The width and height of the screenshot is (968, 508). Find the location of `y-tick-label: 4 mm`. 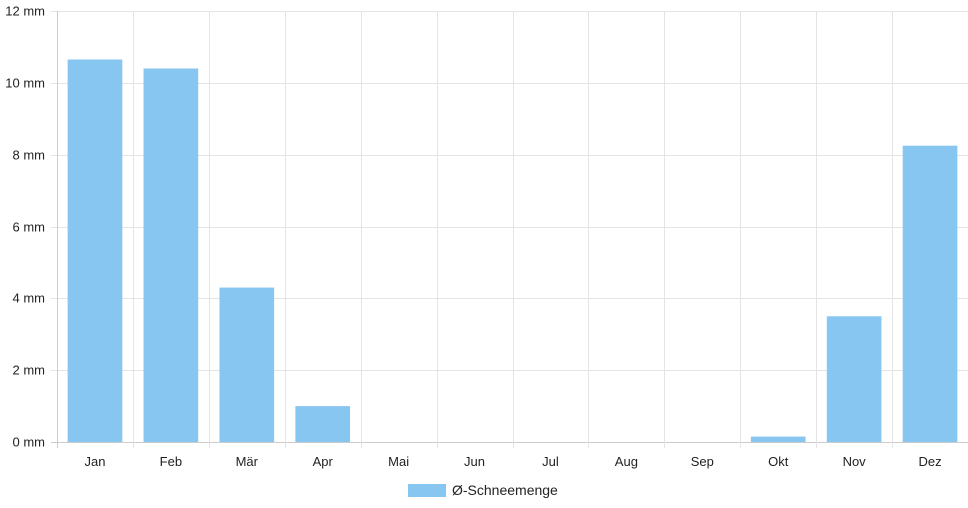

y-tick-label: 4 mm is located at coordinates (29, 298).